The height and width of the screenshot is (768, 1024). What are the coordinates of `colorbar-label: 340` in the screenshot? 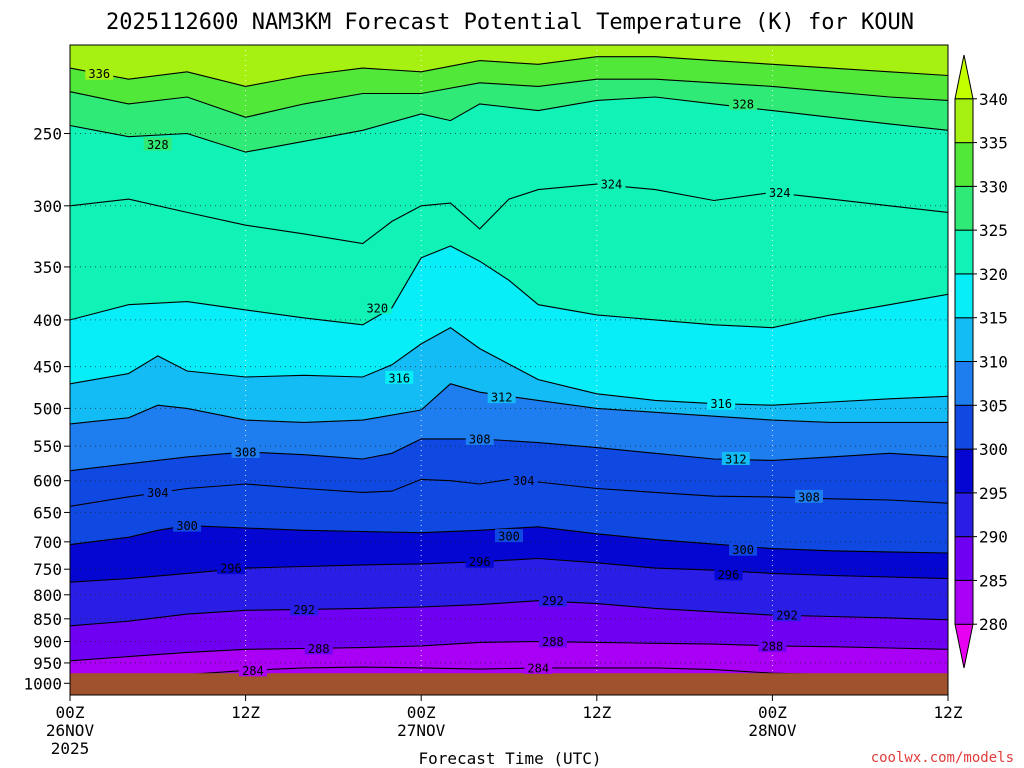 It's located at (993, 99).